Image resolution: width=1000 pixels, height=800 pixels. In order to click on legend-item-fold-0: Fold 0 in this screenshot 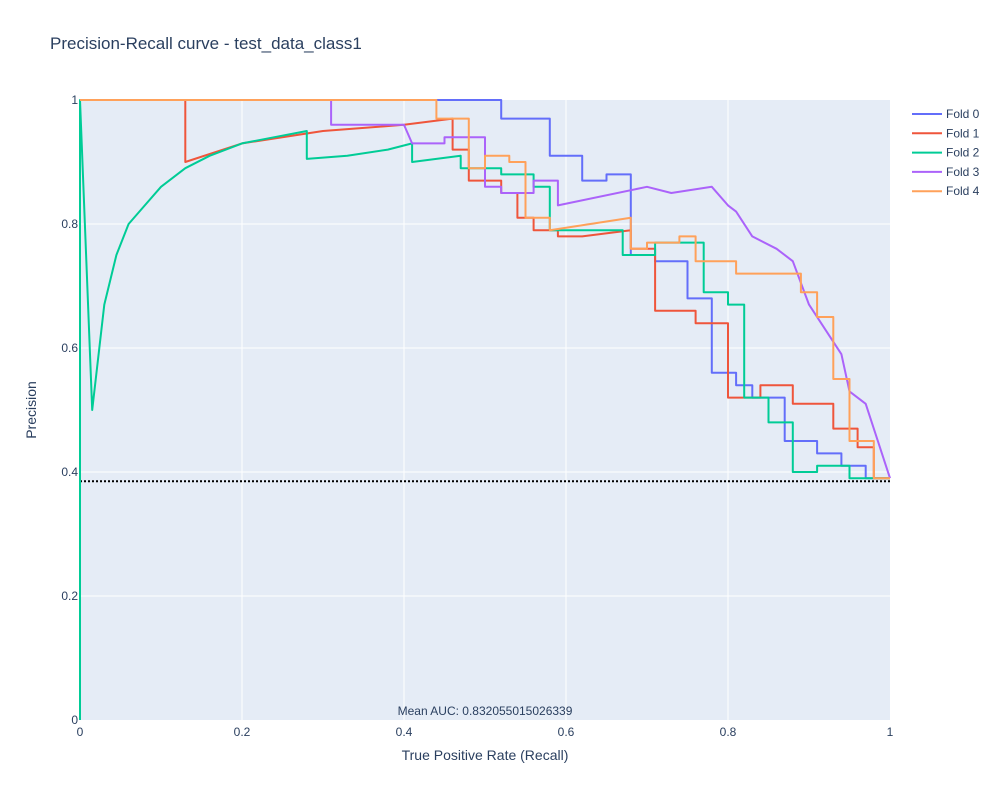, I will do `click(946, 114)`.